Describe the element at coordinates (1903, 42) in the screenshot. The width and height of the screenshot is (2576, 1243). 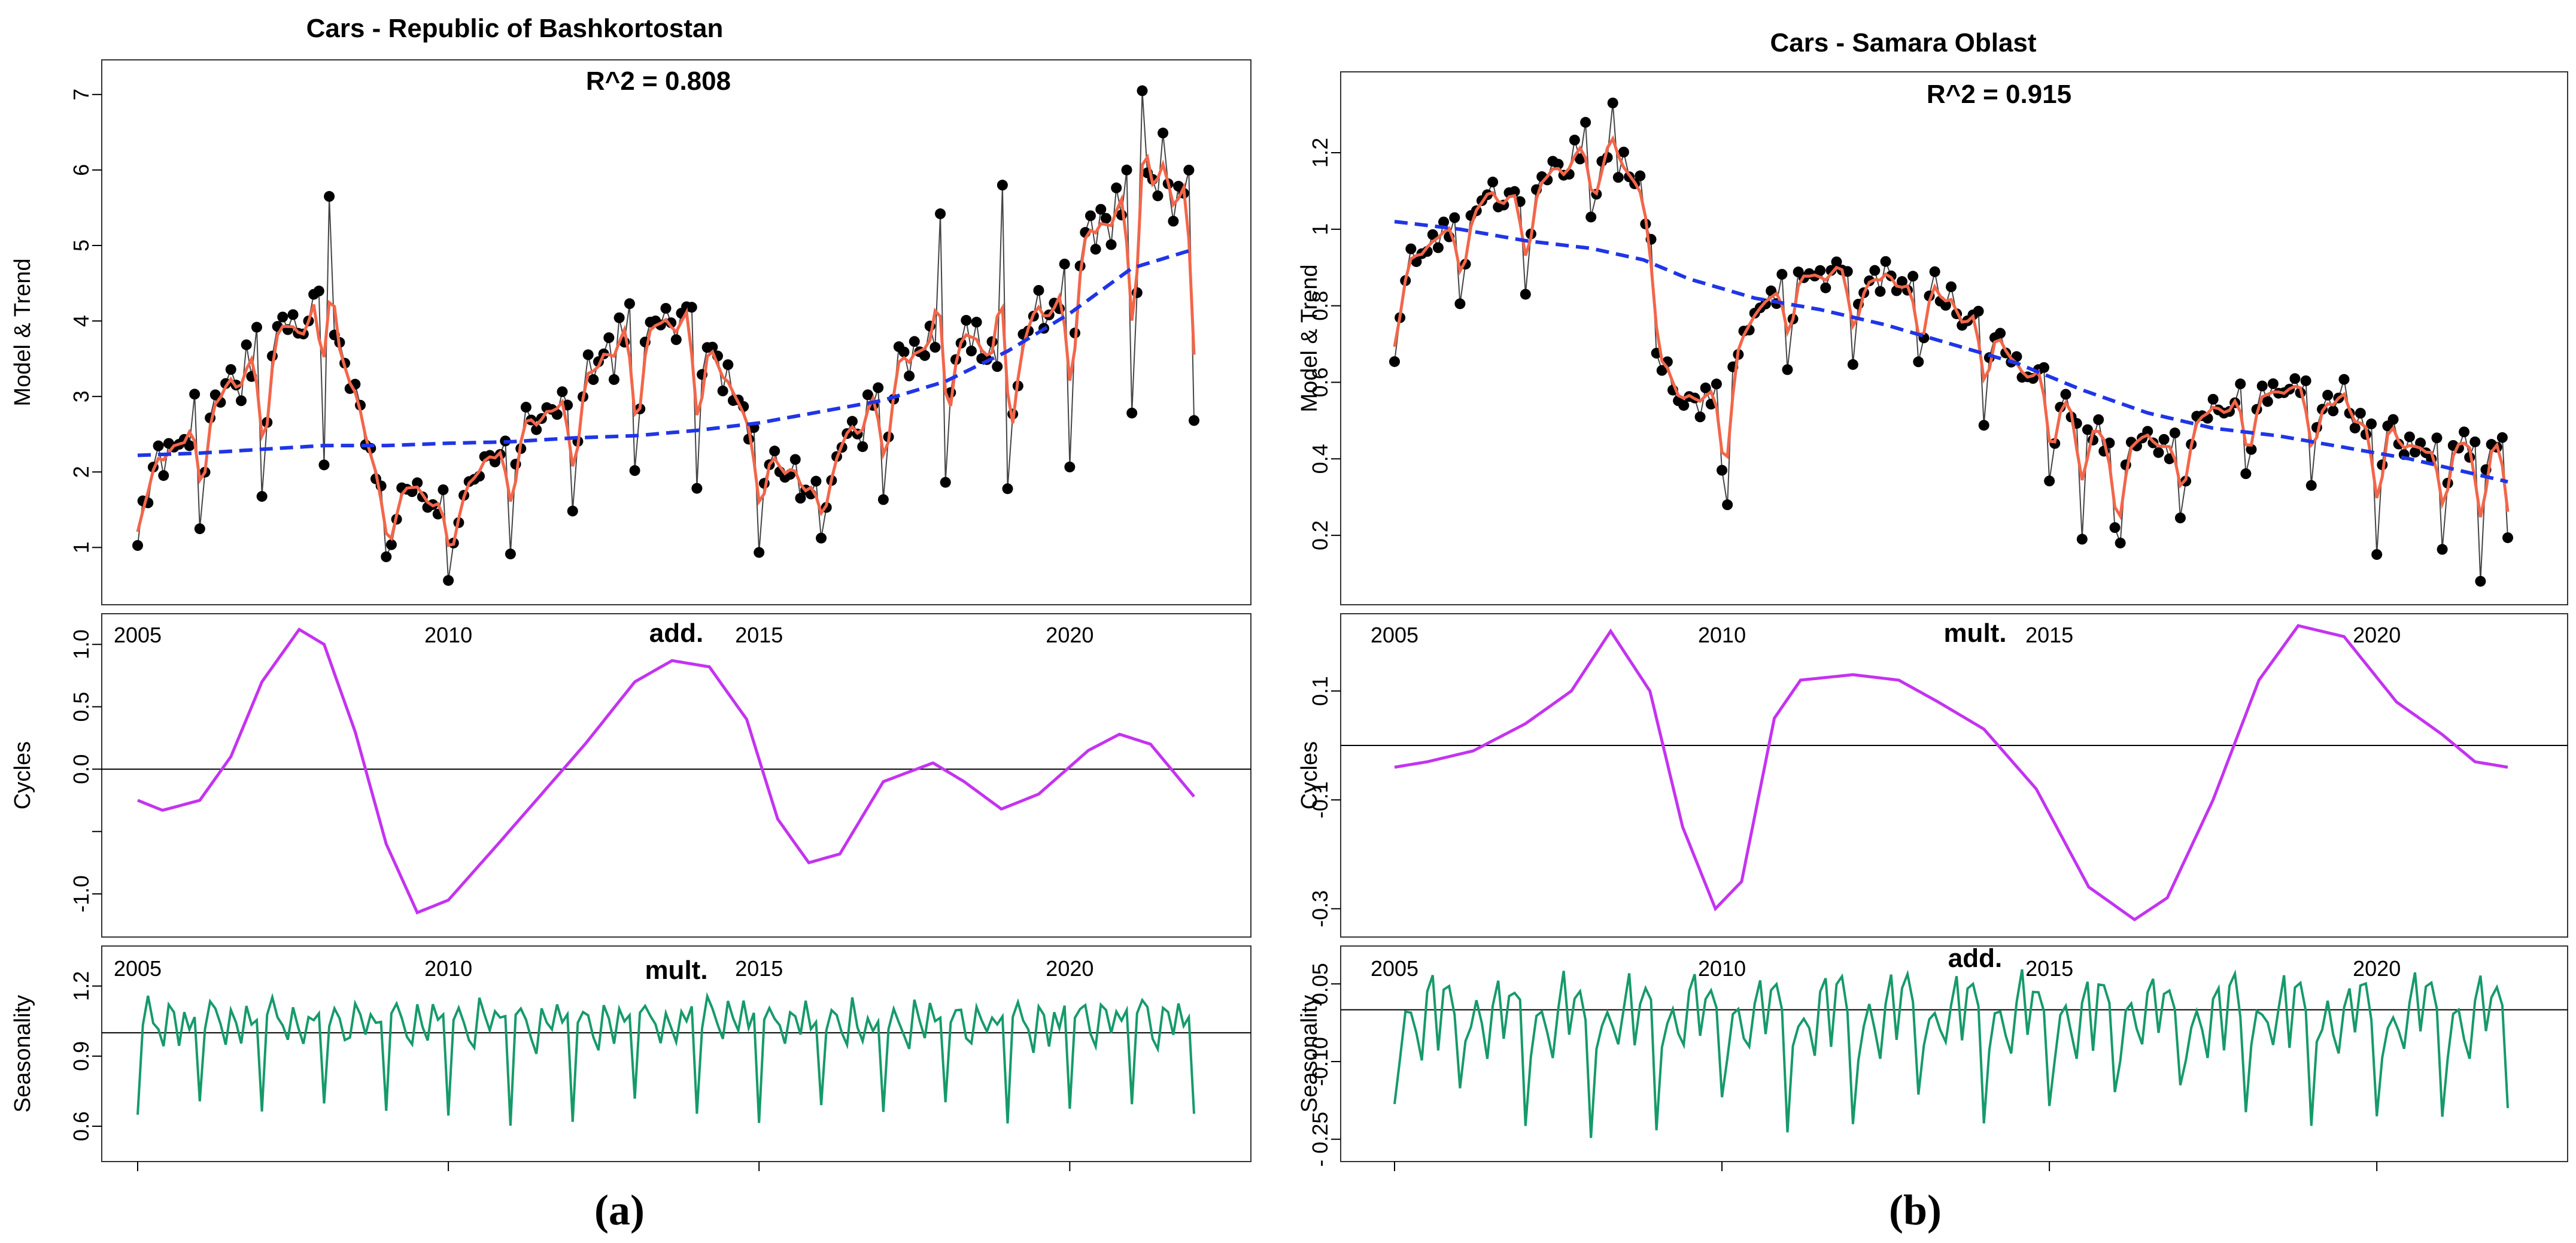
I see `panel-b-title: Cars - Samara Oblast` at that location.